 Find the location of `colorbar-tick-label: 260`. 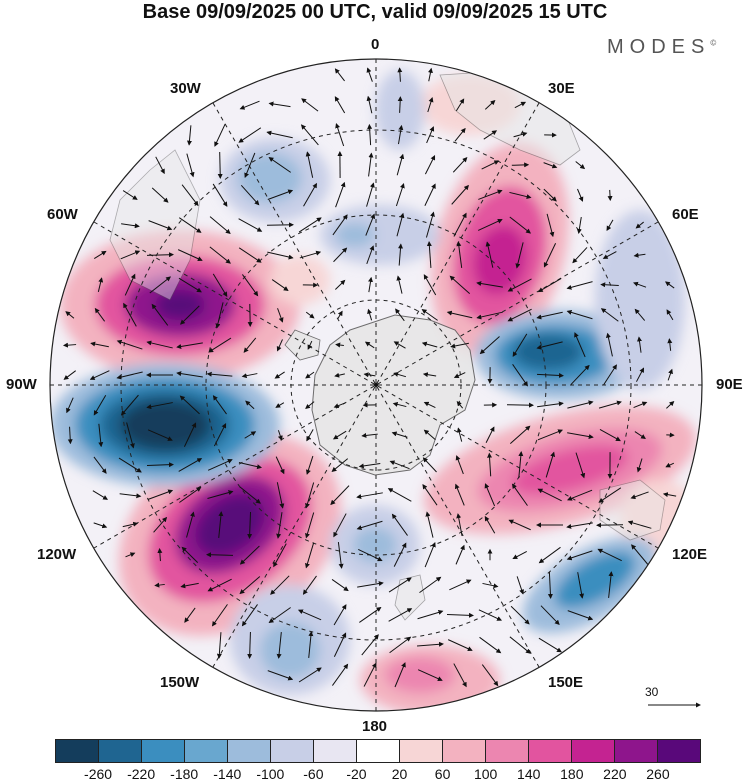

colorbar-tick-label: 260 is located at coordinates (658, 774).